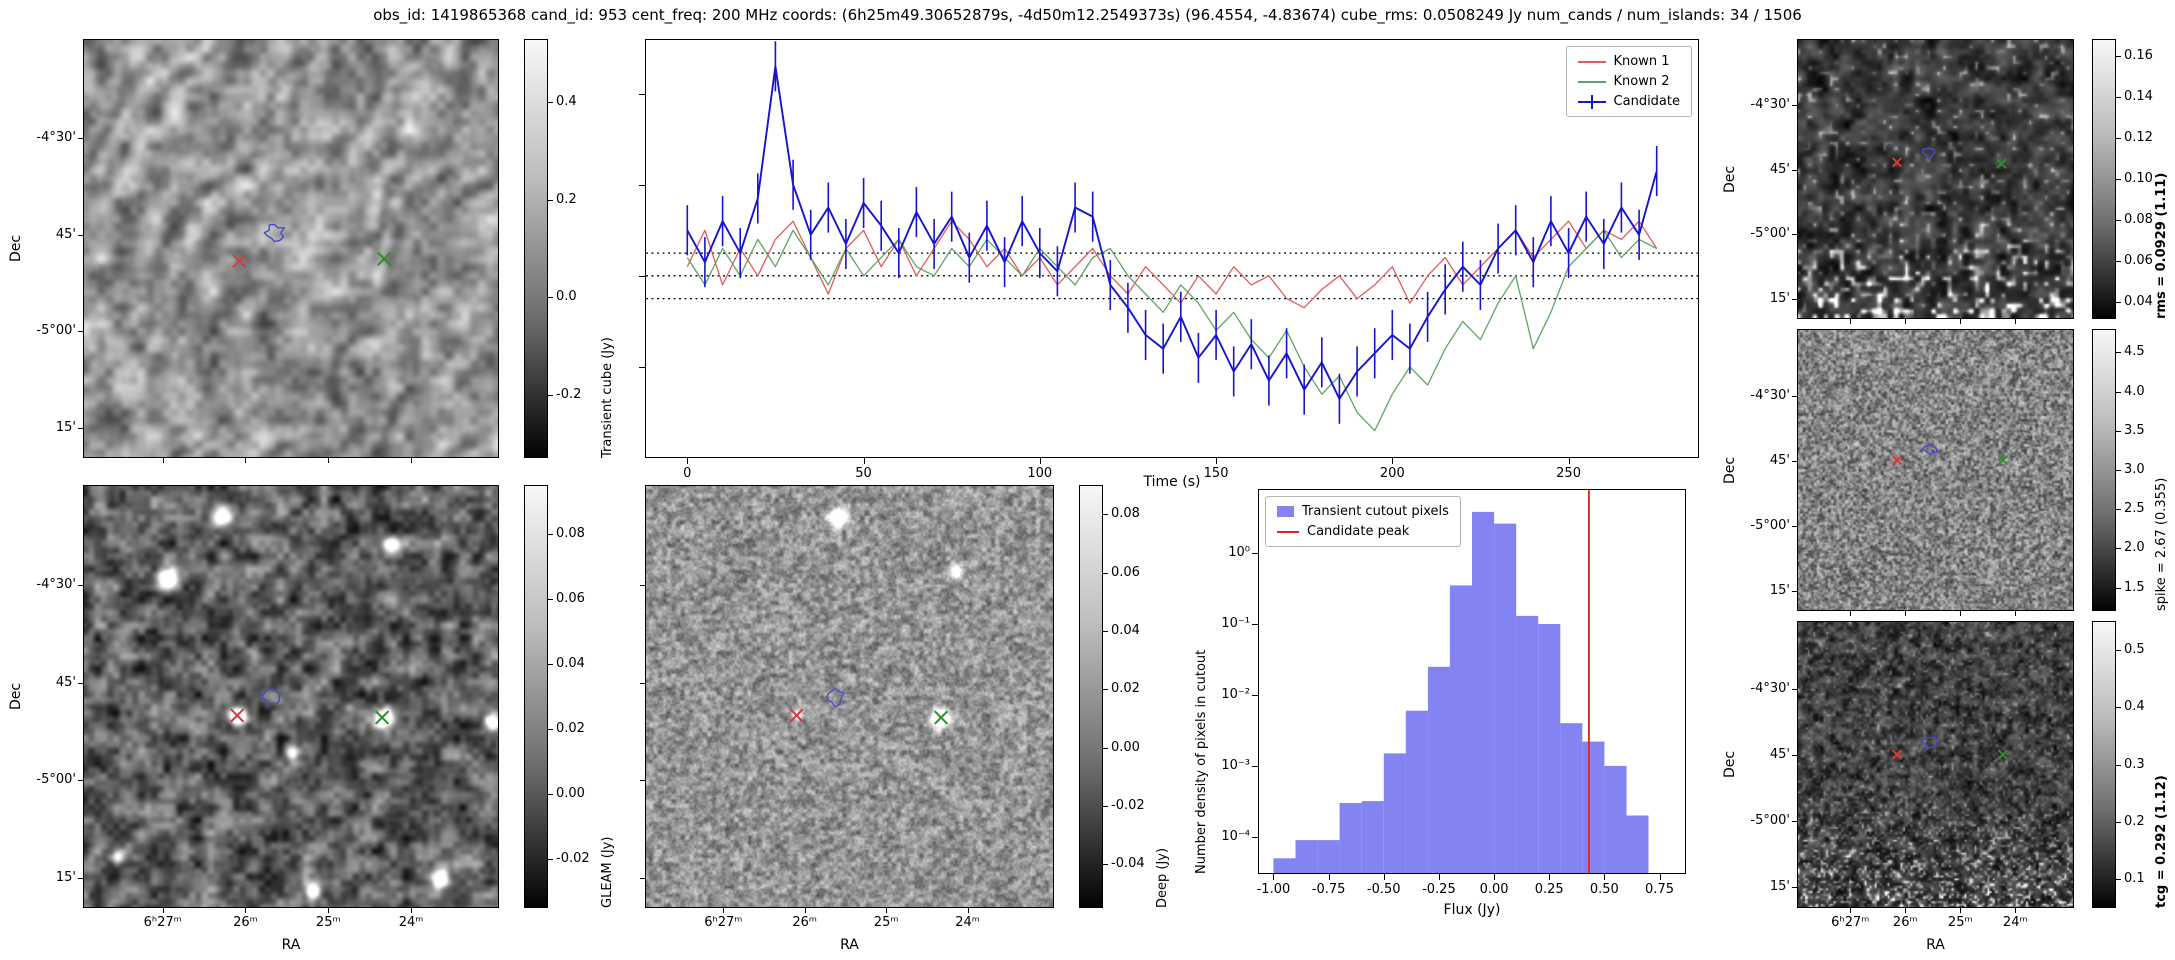 Image resolution: width=2175 pixels, height=960 pixels. What do you see at coordinates (1172, 482) in the screenshot?
I see `lightcurve-xlabel: Time (s)` at bounding box center [1172, 482].